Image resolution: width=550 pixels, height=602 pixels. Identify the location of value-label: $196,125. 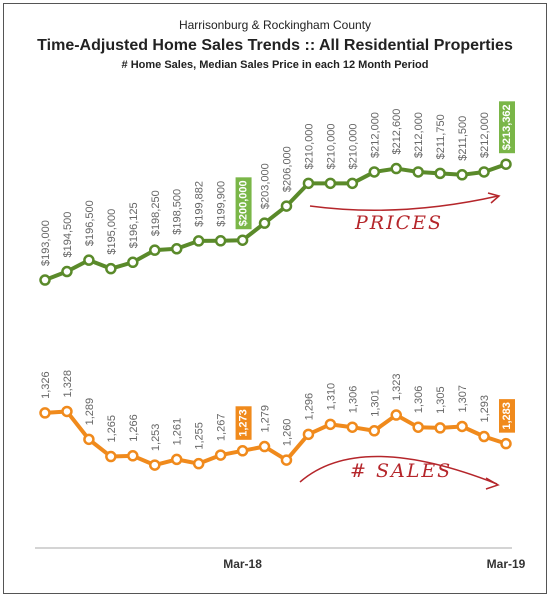
(134, 225).